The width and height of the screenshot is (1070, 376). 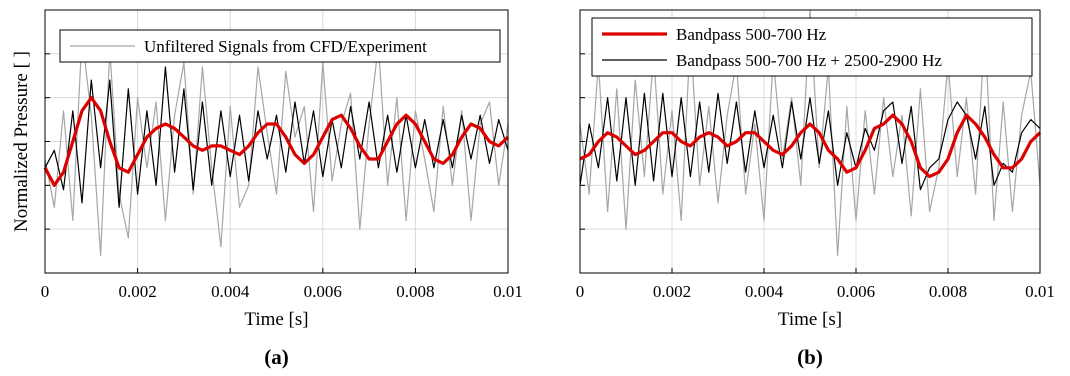 I want to click on panel-b-x-tick-label-2: 0.004, so click(x=764, y=291).